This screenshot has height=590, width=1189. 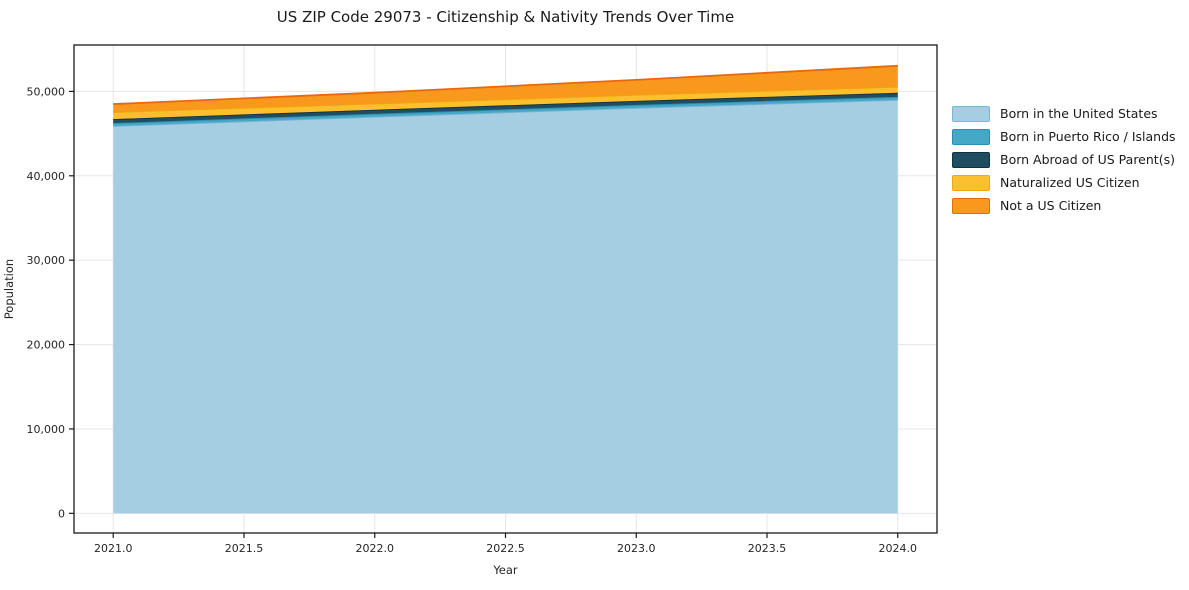 What do you see at coordinates (971, 182) in the screenshot?
I see `legend-swatch-naturalized` at bounding box center [971, 182].